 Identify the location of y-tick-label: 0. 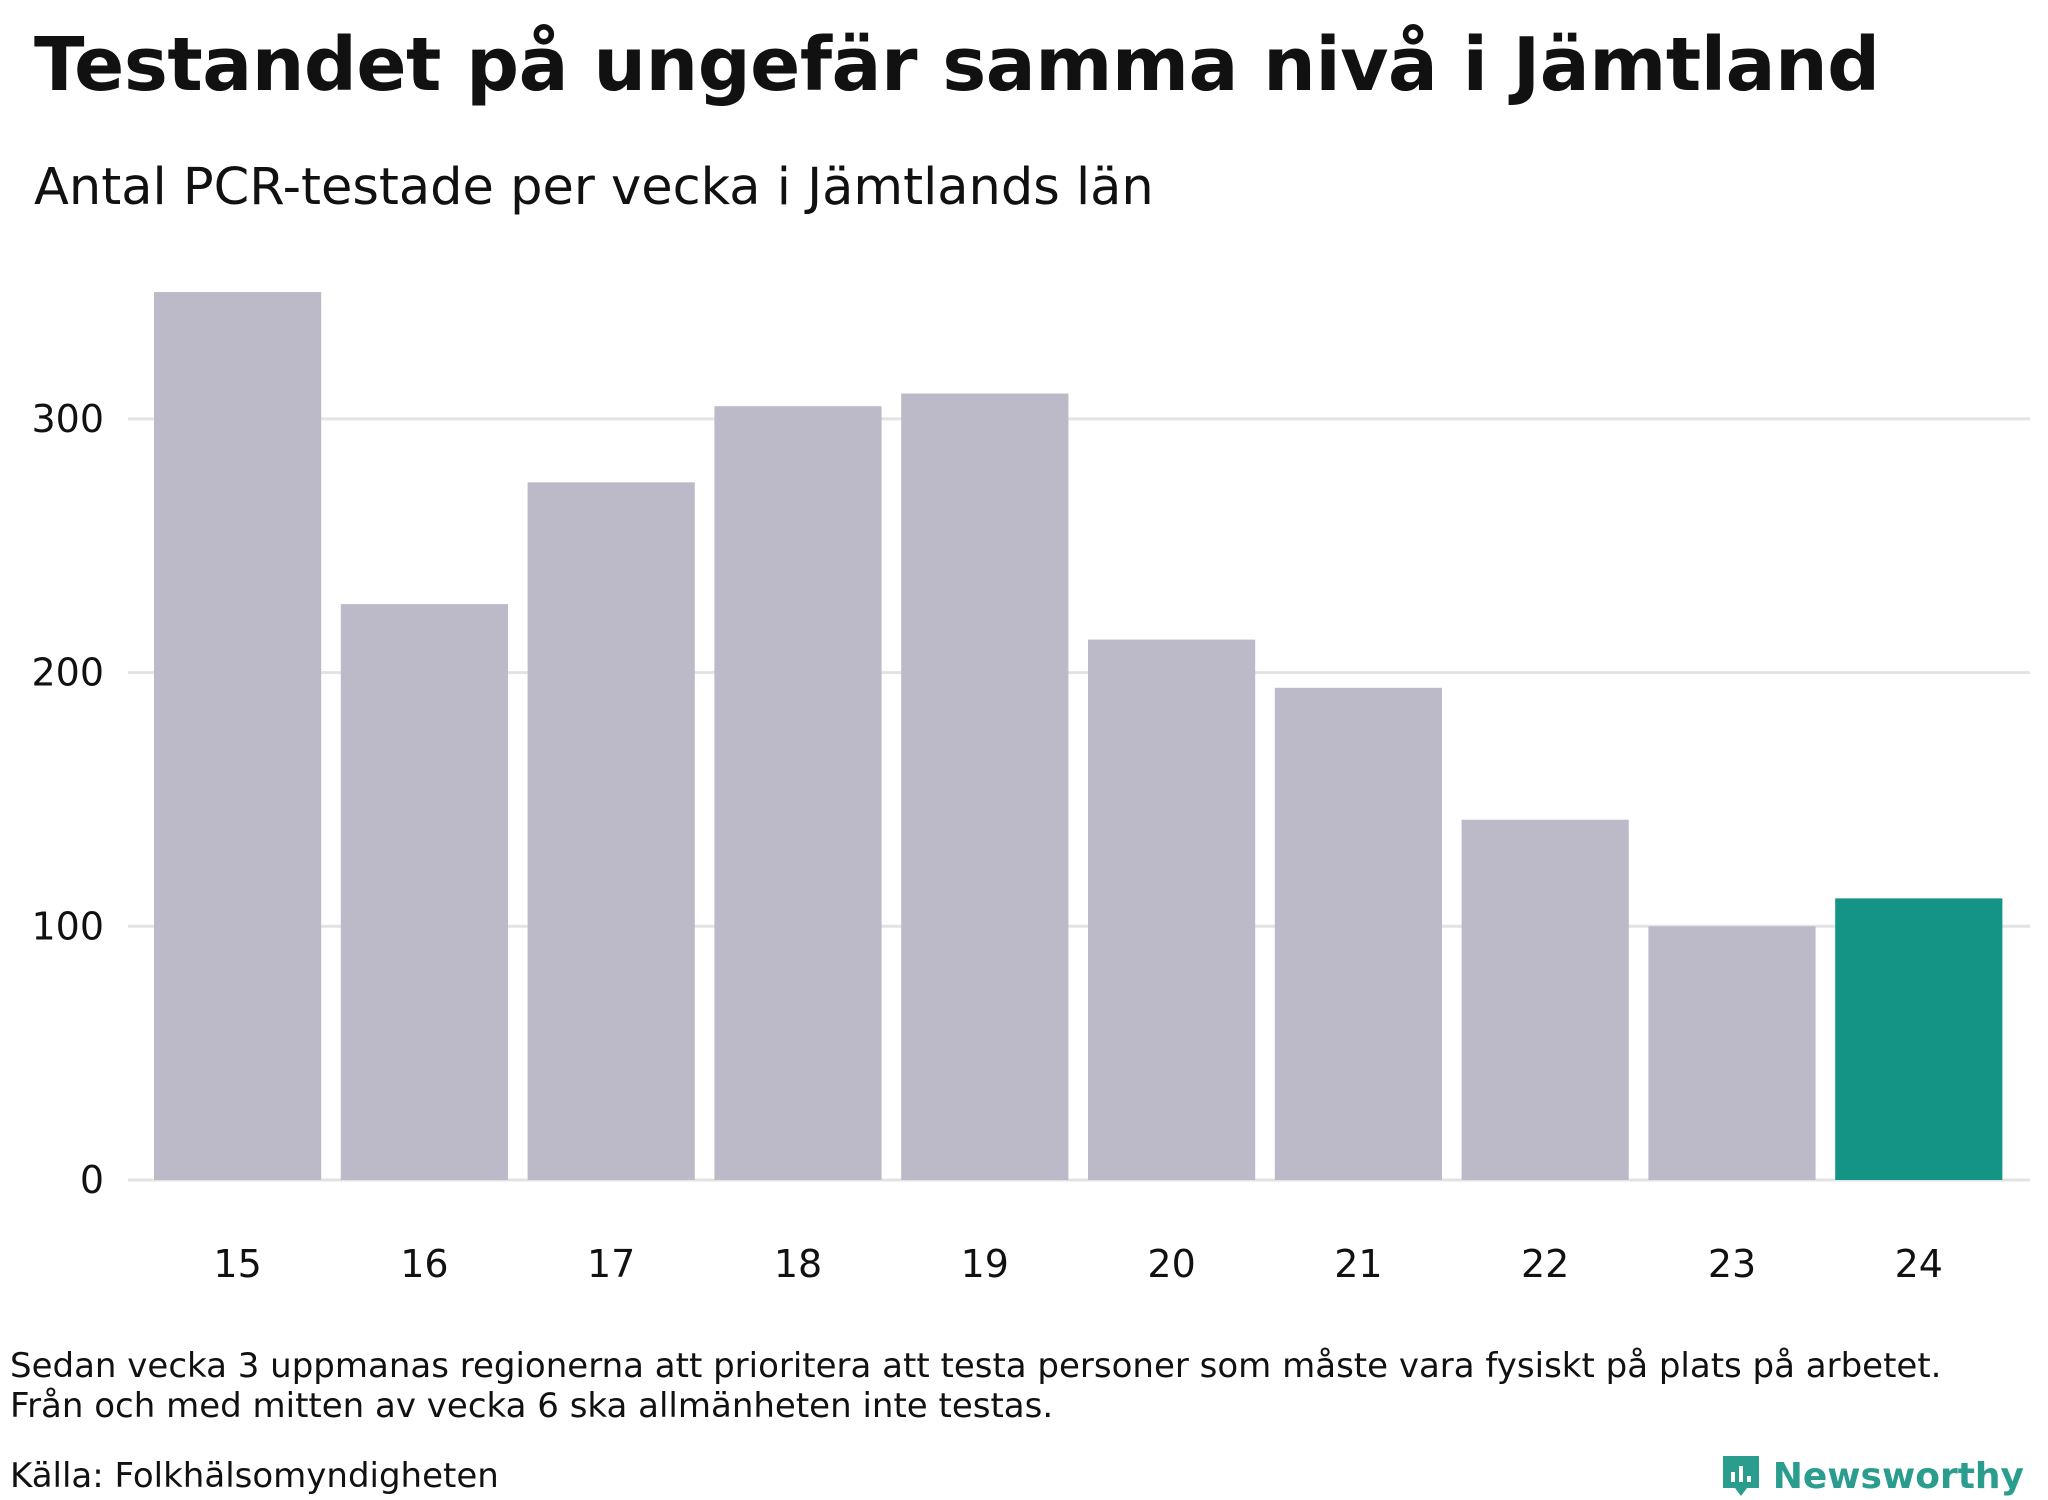
(92, 1180).